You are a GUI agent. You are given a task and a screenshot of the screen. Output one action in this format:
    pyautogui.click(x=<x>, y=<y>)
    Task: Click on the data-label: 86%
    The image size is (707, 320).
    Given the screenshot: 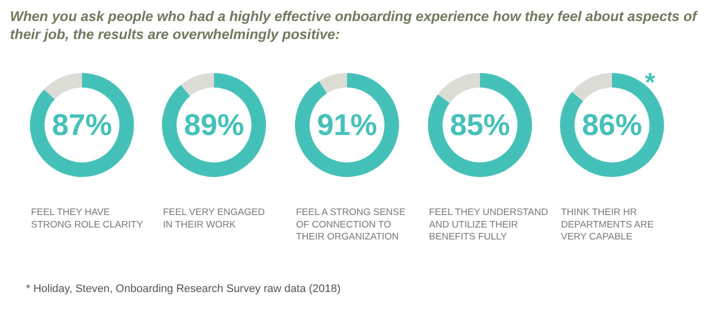 What is the action you would take?
    pyautogui.click(x=612, y=125)
    